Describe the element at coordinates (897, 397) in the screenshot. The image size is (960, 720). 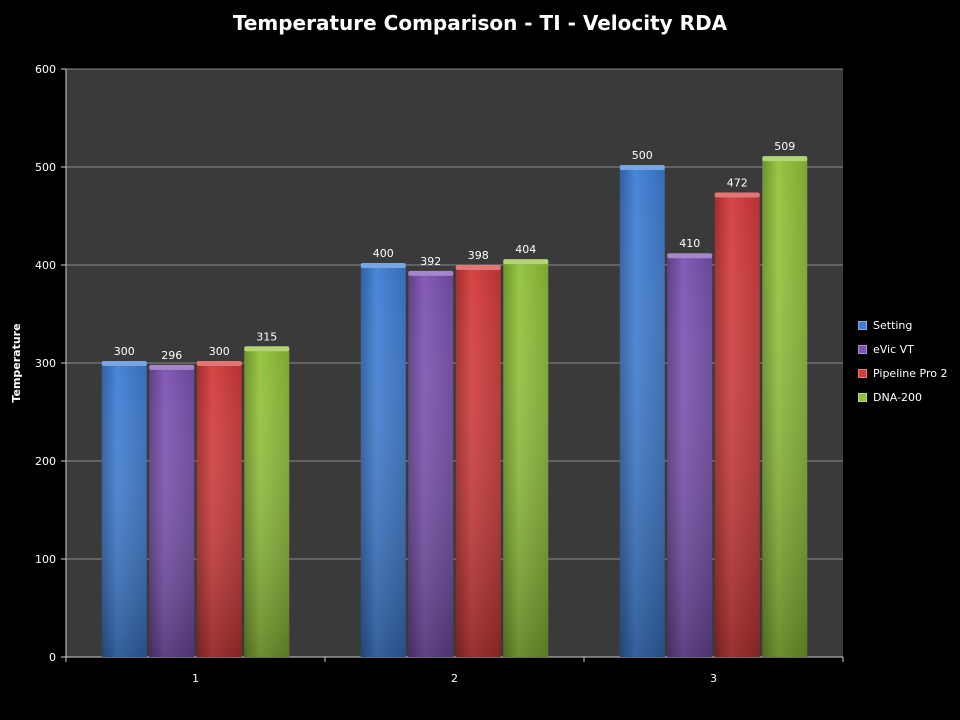
I see `legend-label: DNA-200` at that location.